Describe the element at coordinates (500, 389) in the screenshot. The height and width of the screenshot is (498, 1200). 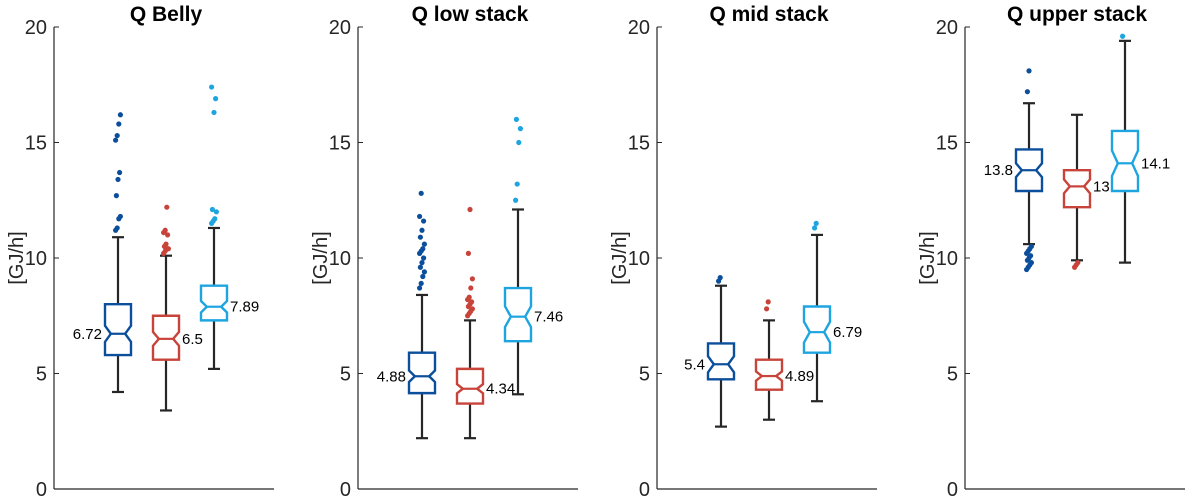
I see `median-value-label: 4.34` at that location.